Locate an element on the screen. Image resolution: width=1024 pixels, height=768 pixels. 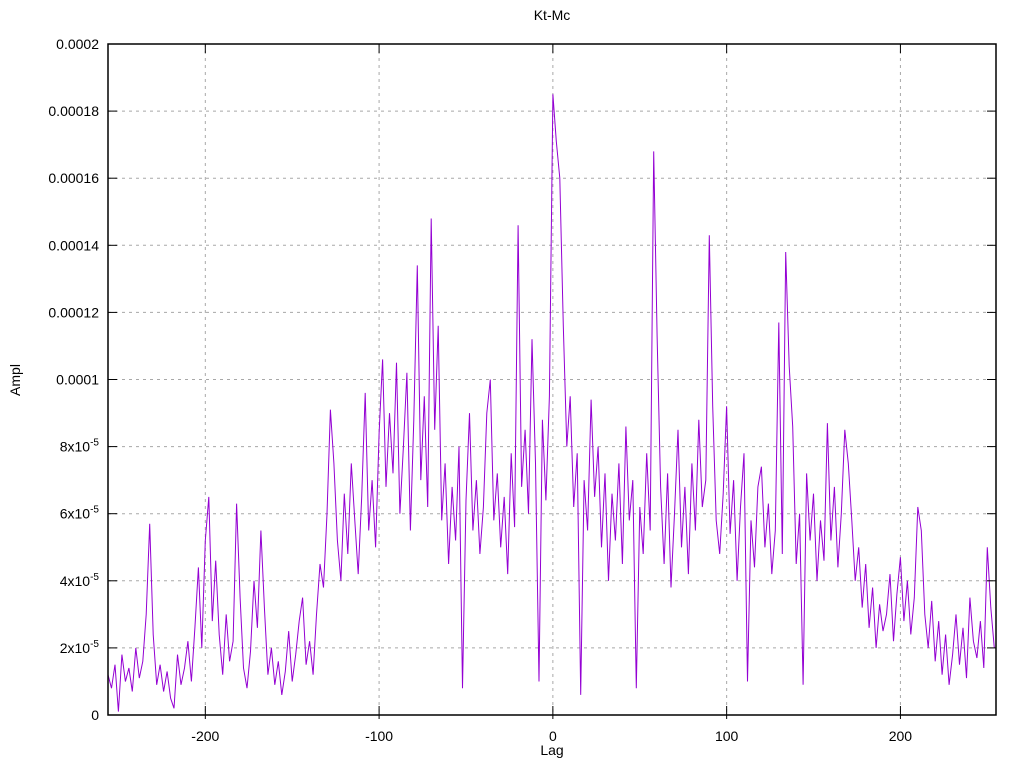
y-tick-label: 4x10⁻⁵ is located at coordinates (80, 580).